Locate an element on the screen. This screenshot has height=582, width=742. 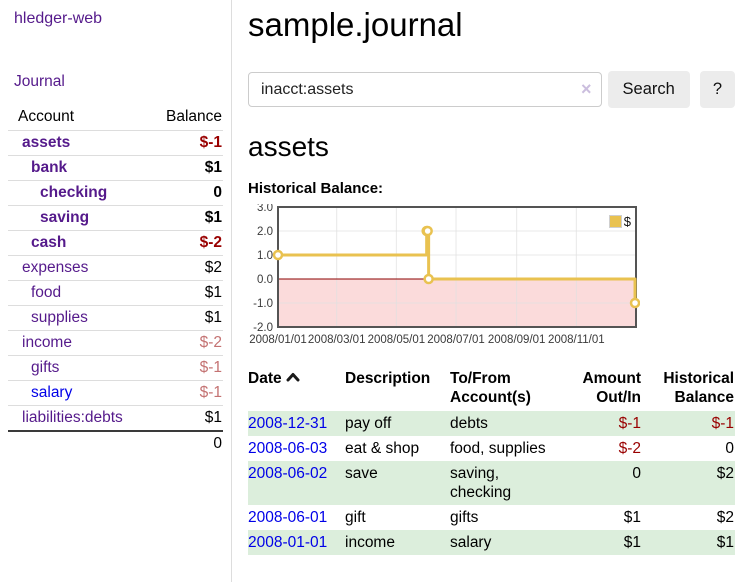
account-balance: 0 is located at coordinates (183, 193).